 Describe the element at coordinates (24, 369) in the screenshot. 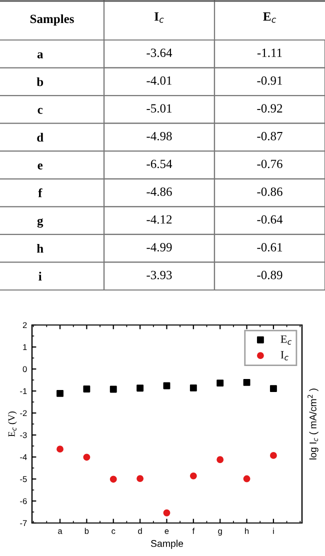

I see `y-tick-label: 0` at that location.